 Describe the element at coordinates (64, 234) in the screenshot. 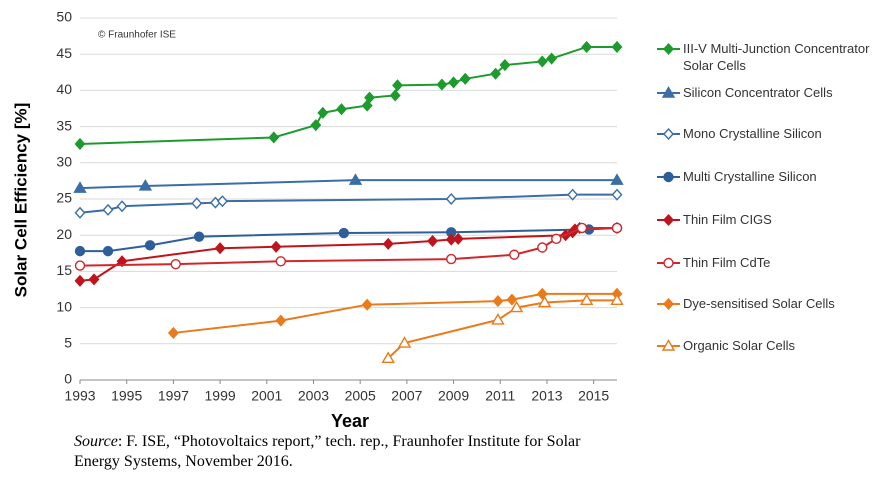

I see `y-tick-label: 20` at that location.